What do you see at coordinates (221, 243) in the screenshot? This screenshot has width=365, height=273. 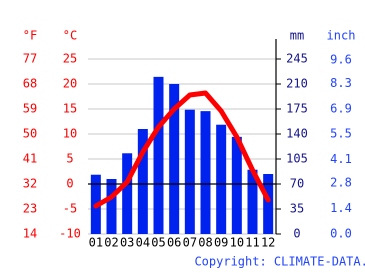 I see `x-tick-label: 09` at bounding box center [221, 243].